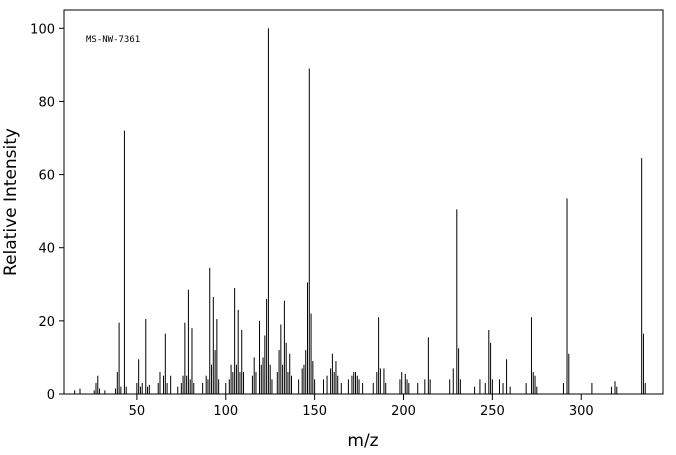  I want to click on x-tick-label: 200, so click(403, 411).